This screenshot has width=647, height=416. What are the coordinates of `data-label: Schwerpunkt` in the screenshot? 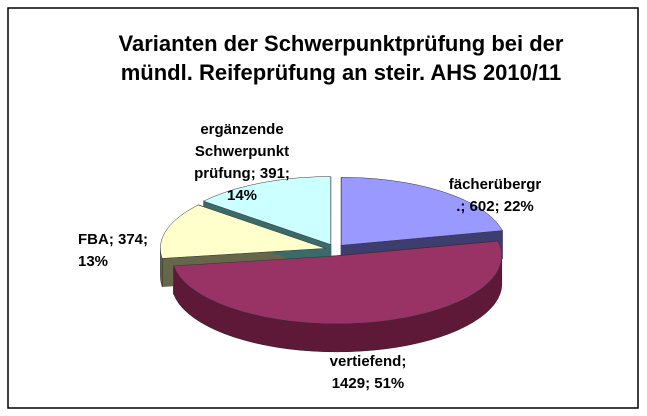 It's located at (242, 151).